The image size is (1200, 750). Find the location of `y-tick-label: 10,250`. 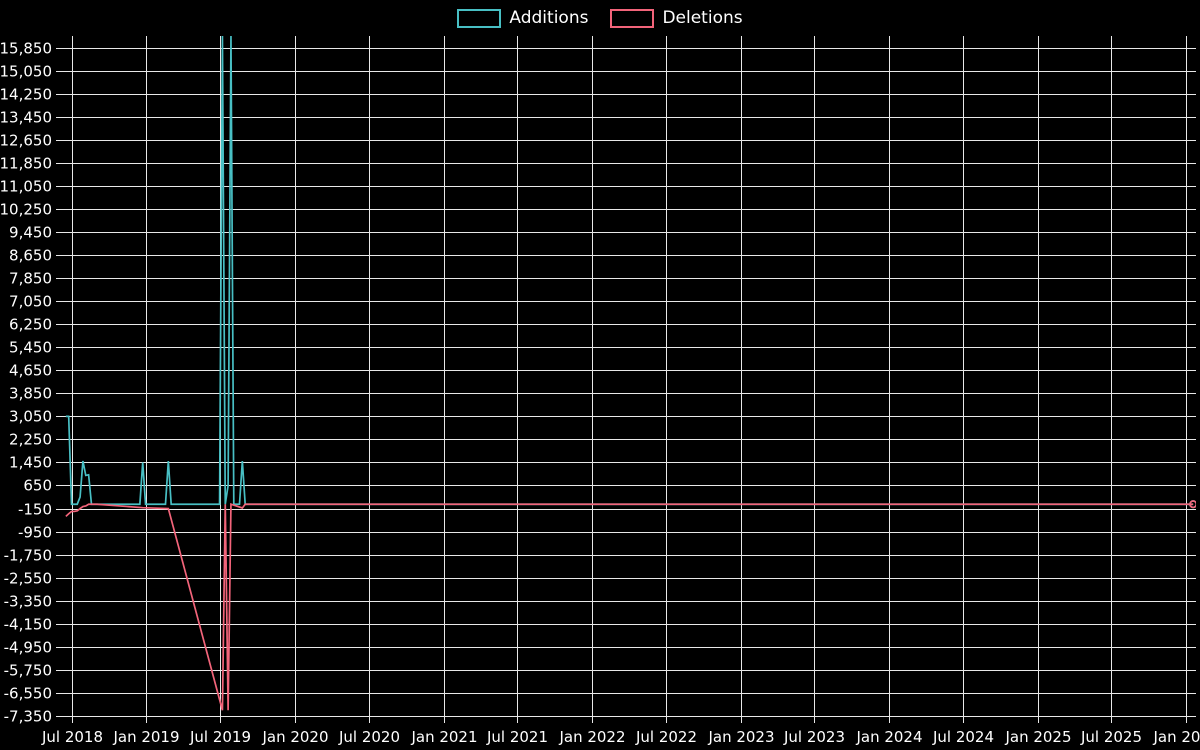

y-tick-label: 10,250 is located at coordinates (26, 210).